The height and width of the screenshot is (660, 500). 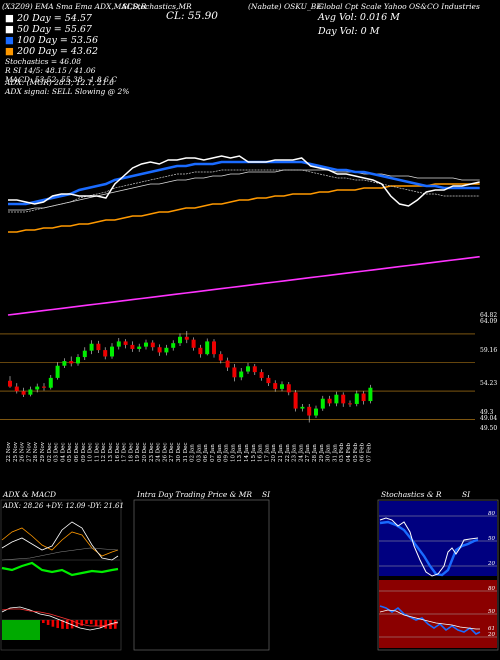 I want to click on date-label-45: 28 Jan, so click(x=315, y=453).